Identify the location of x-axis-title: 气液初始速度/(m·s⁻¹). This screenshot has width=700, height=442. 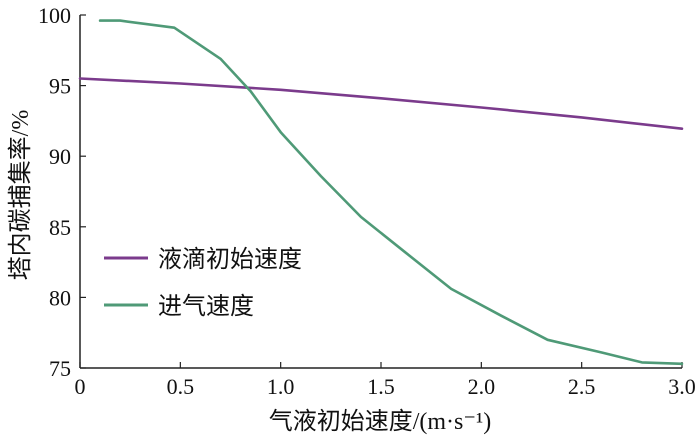
(380, 421).